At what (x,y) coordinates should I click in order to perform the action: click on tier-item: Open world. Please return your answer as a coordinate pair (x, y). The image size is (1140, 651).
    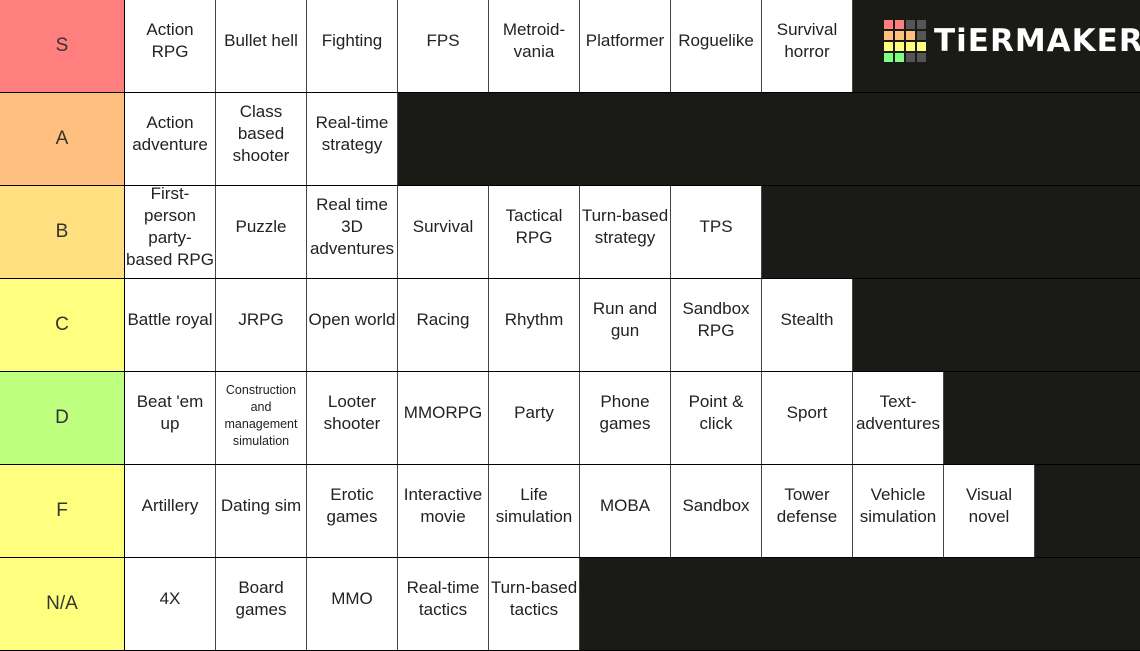
    Looking at the image, I should click on (352, 325).